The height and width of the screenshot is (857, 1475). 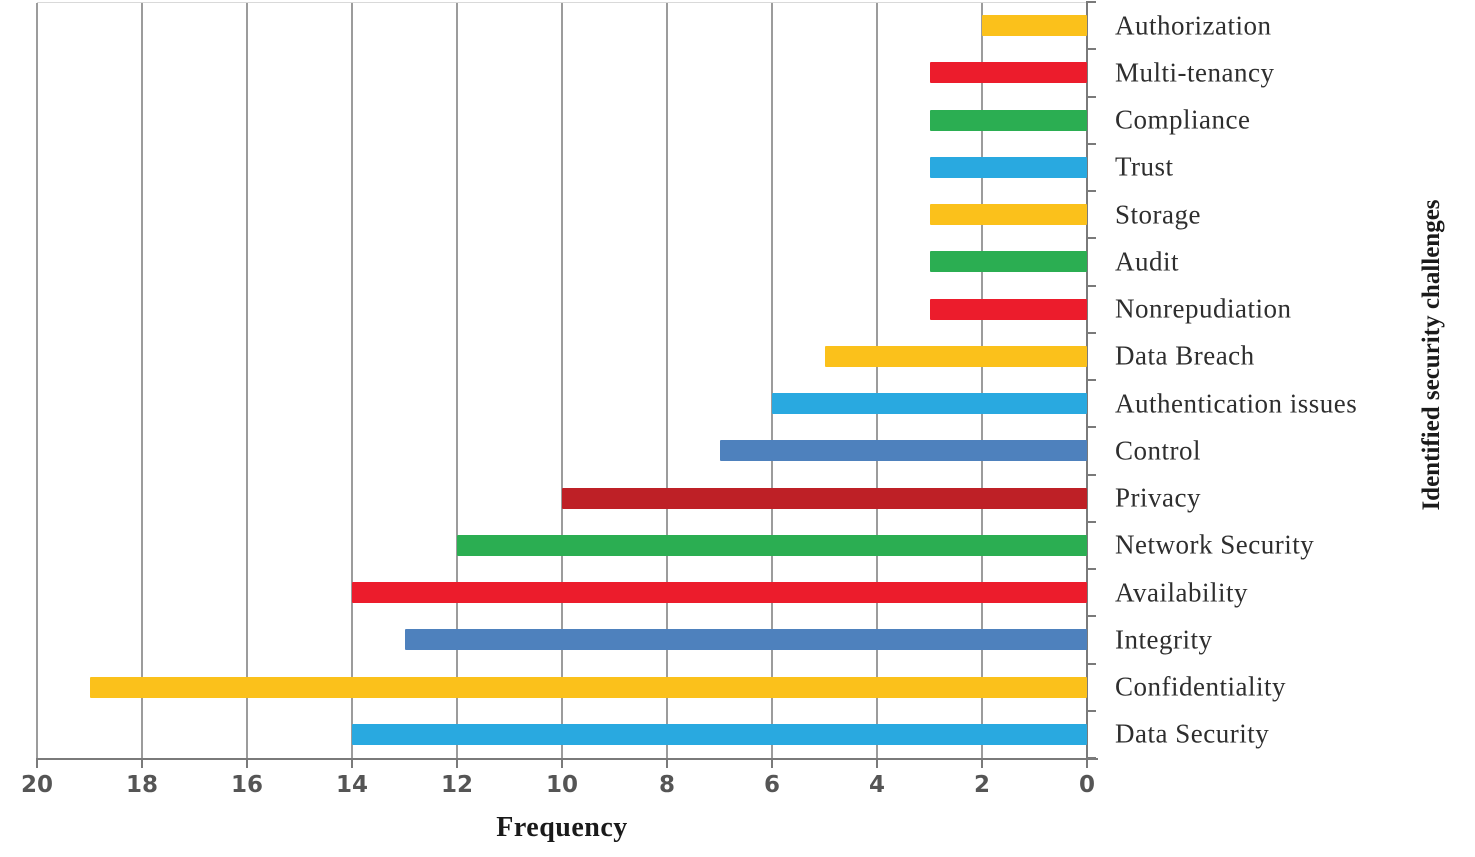 What do you see at coordinates (1147, 261) in the screenshot?
I see `category-label-audit: Audit` at bounding box center [1147, 261].